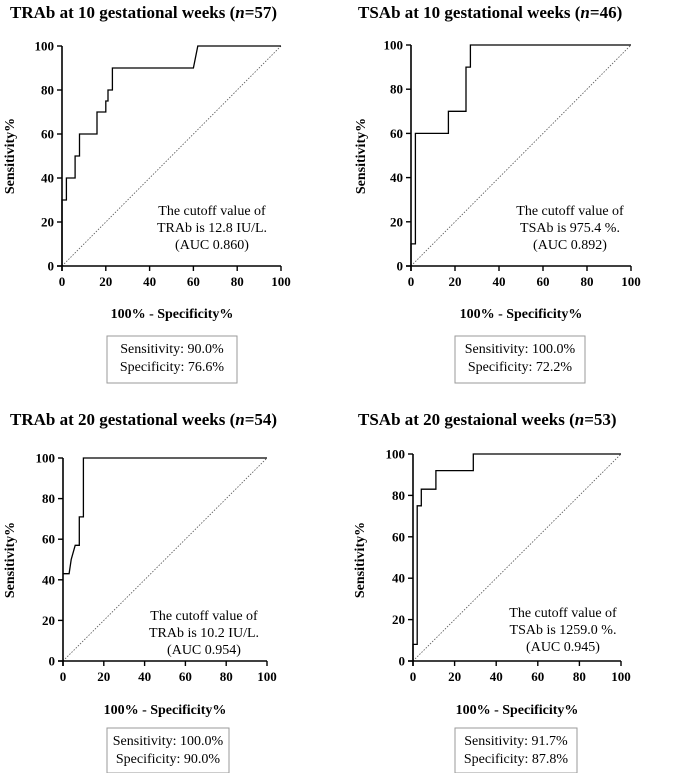 This screenshot has height=773, width=674. Describe the element at coordinates (168, 759) in the screenshot. I see `specificity-value: Specificity: 90.0%` at that location.